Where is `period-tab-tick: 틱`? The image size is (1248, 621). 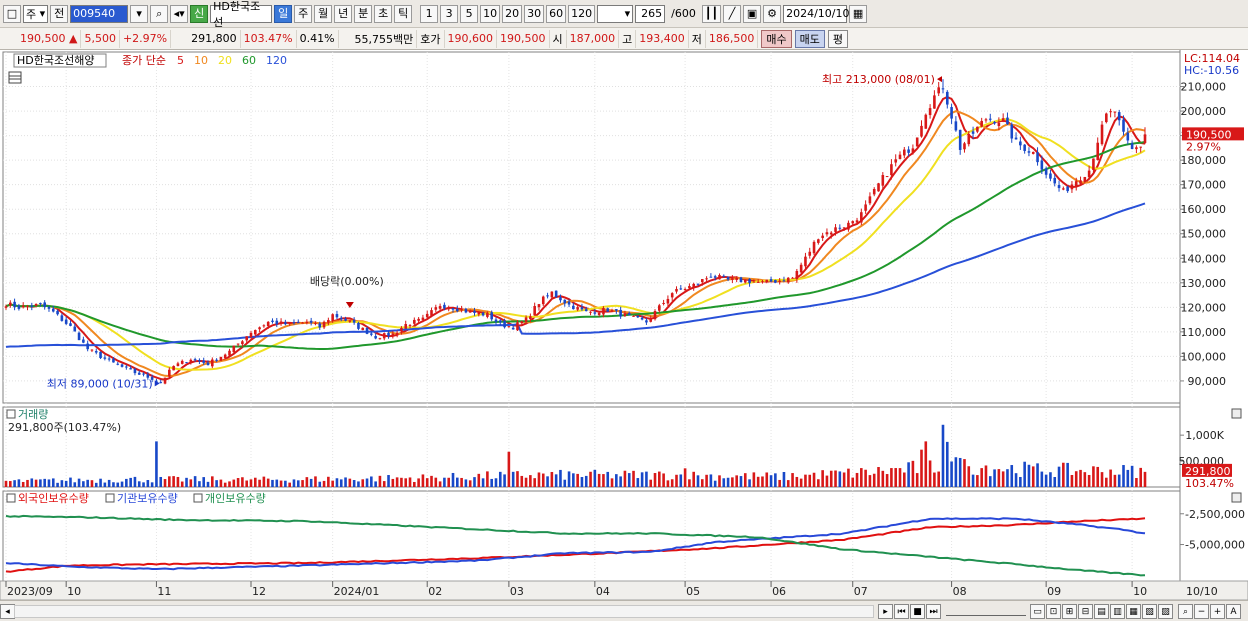 period-tab-tick: 틱 is located at coordinates (403, 13).